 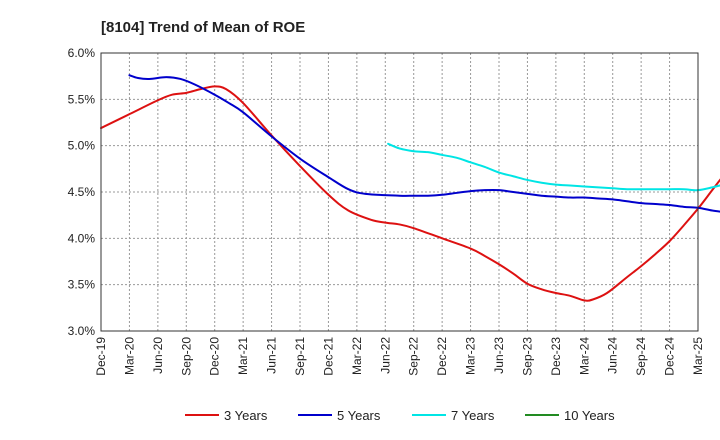 I want to click on x-tick-label: Sep-24, so click(x=641, y=356).